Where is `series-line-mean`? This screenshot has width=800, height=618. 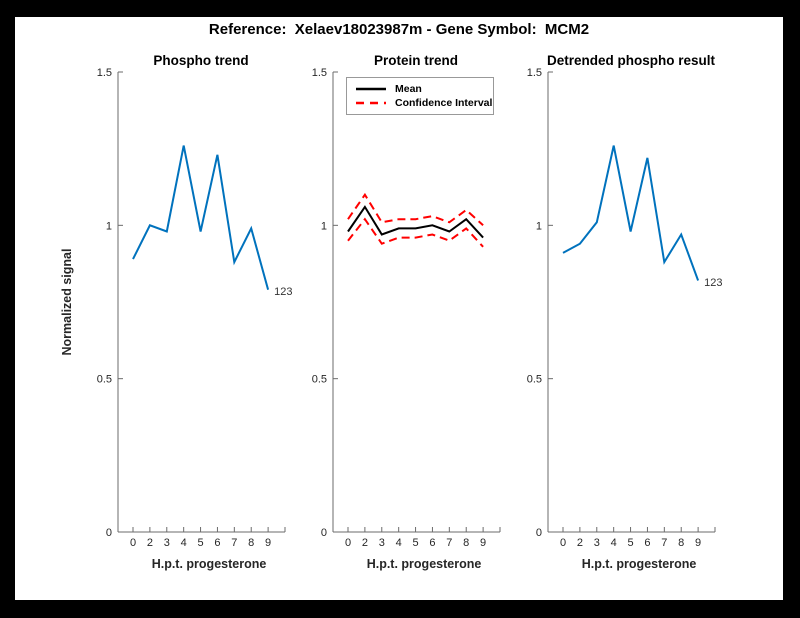
series-line-mean is located at coordinates (415, 222).